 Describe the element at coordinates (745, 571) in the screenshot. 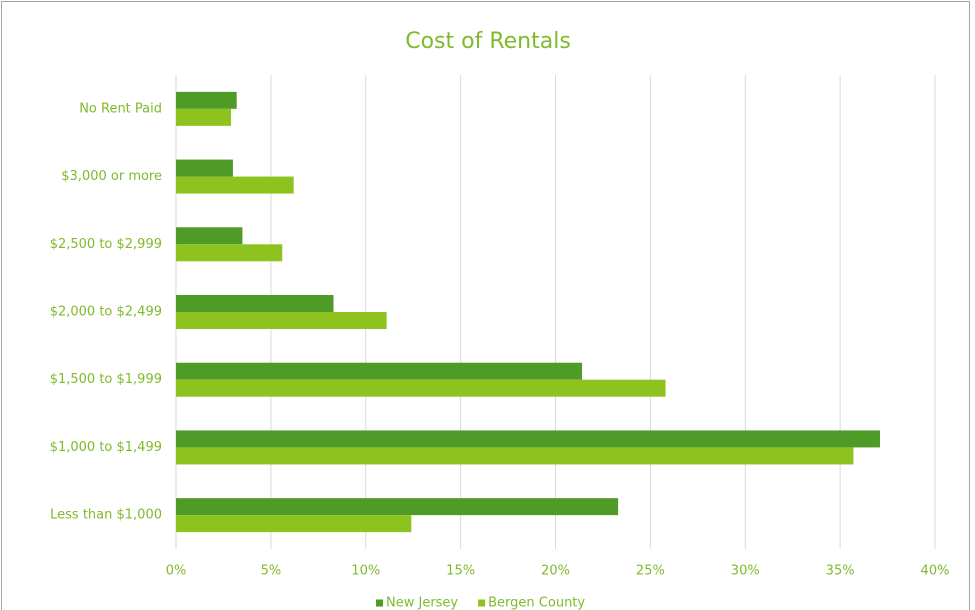

I see `x-tick-label: 30%` at that location.